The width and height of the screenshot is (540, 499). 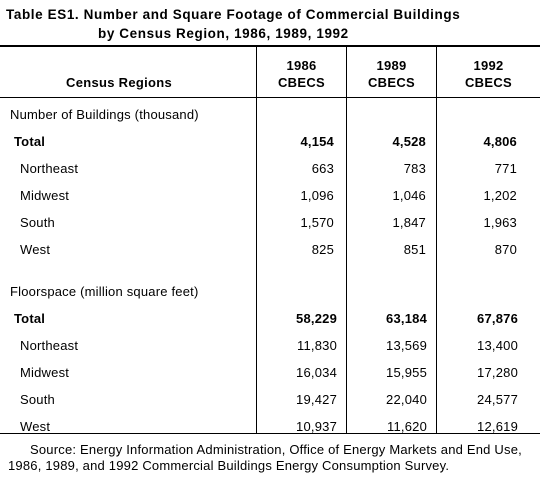 What do you see at coordinates (500, 222) in the screenshot?
I see `table-cell: 1,963` at bounding box center [500, 222].